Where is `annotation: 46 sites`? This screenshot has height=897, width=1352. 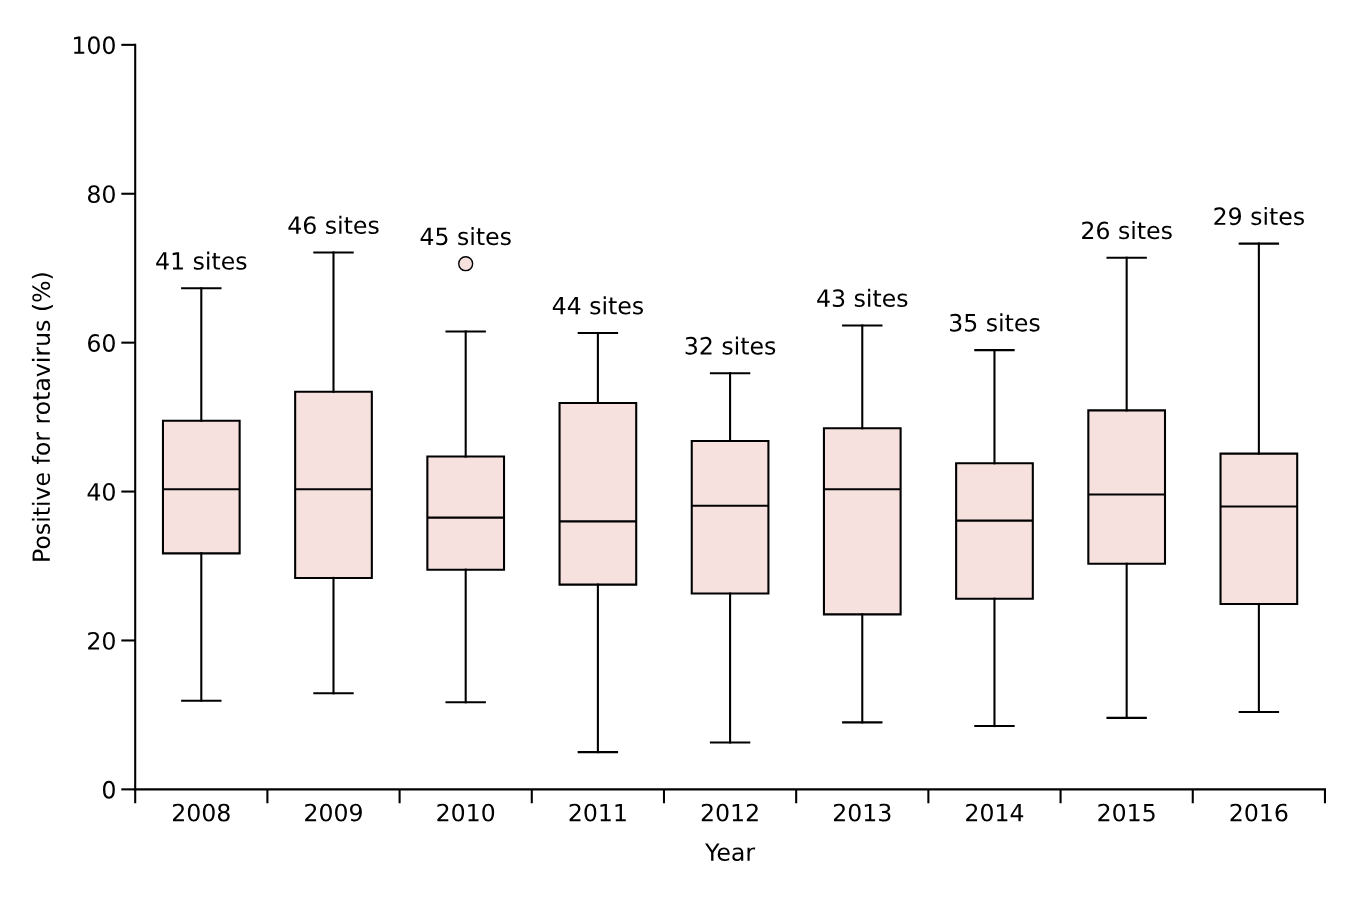
annotation: 46 sites is located at coordinates (333, 225).